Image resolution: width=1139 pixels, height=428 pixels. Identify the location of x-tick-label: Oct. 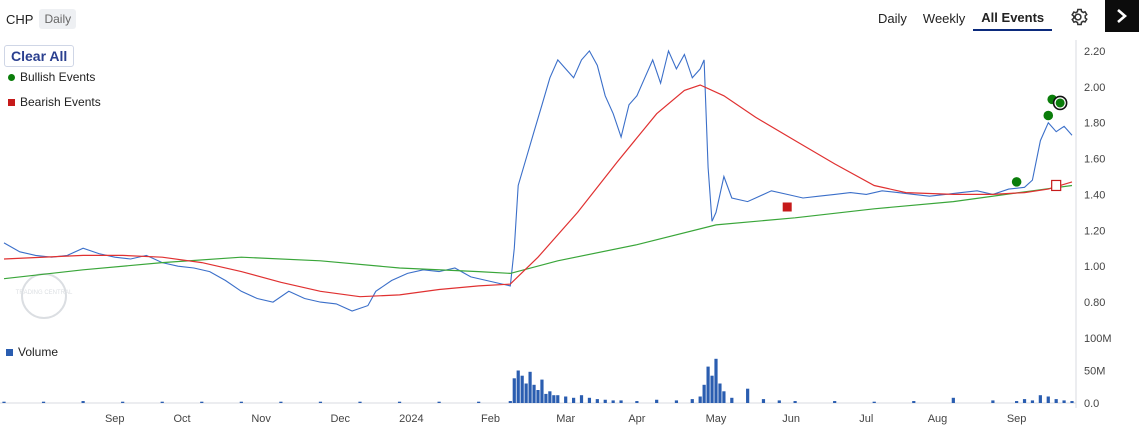
(181, 419).